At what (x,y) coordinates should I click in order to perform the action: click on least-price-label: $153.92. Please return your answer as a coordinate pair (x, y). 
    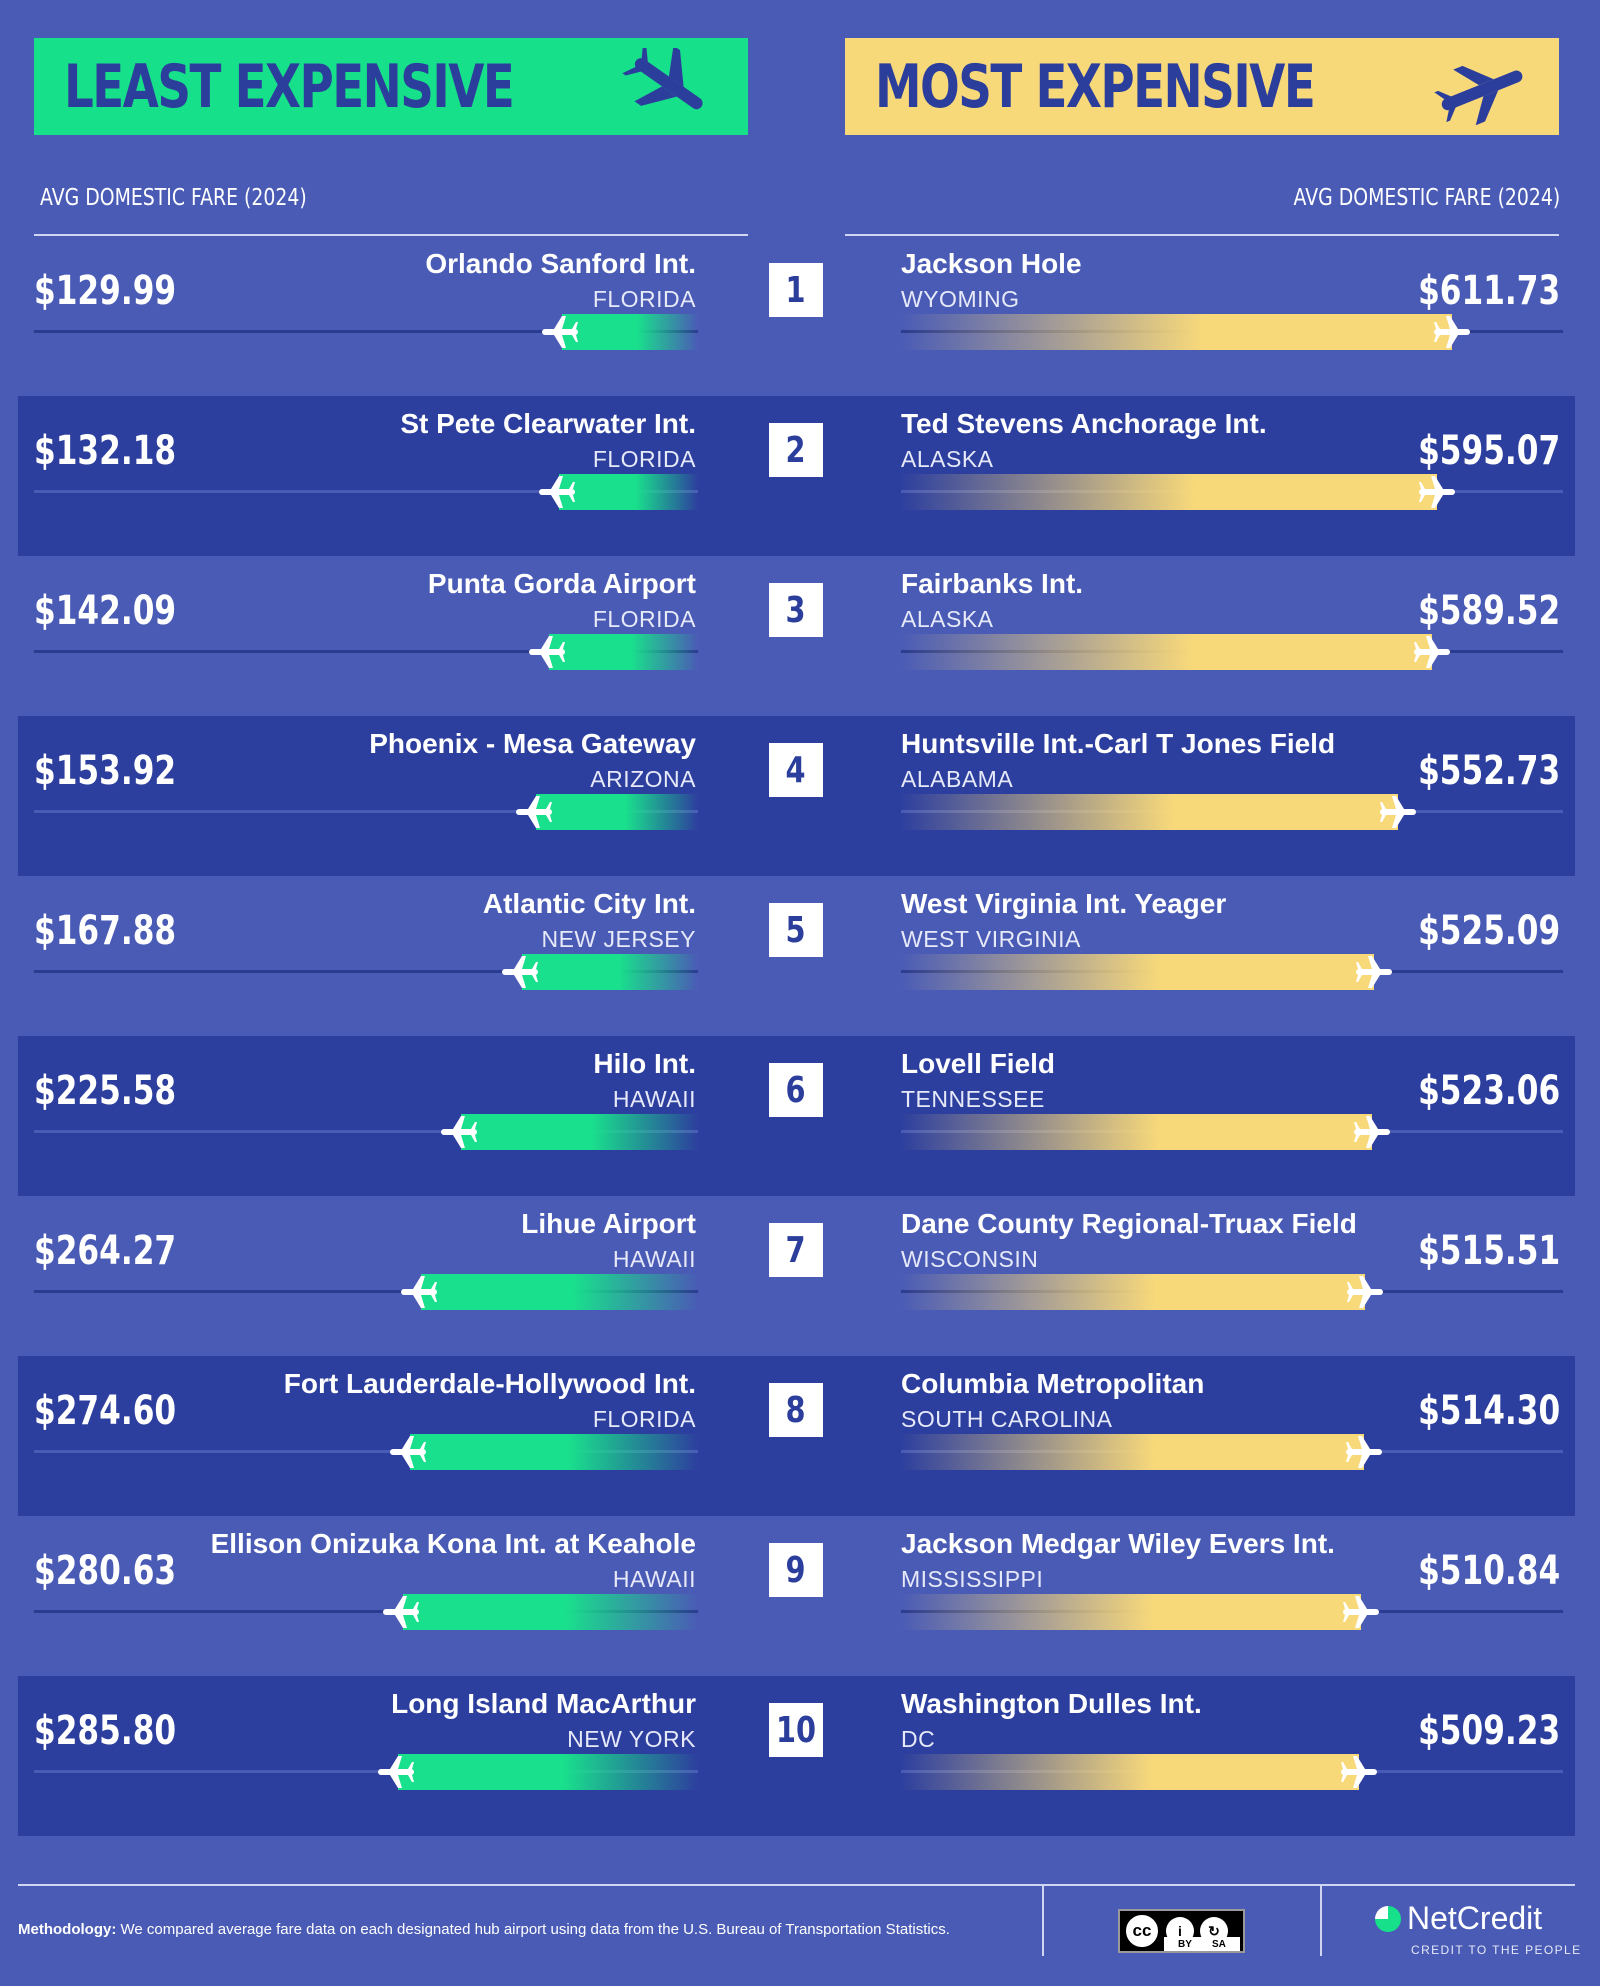
    Looking at the image, I should click on (105, 771).